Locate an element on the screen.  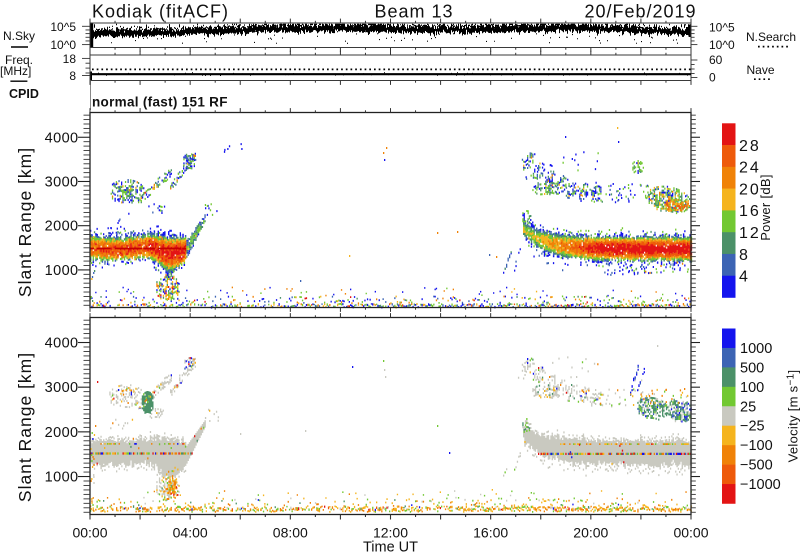
svg-text: 4 is located at coordinates (744, 277).